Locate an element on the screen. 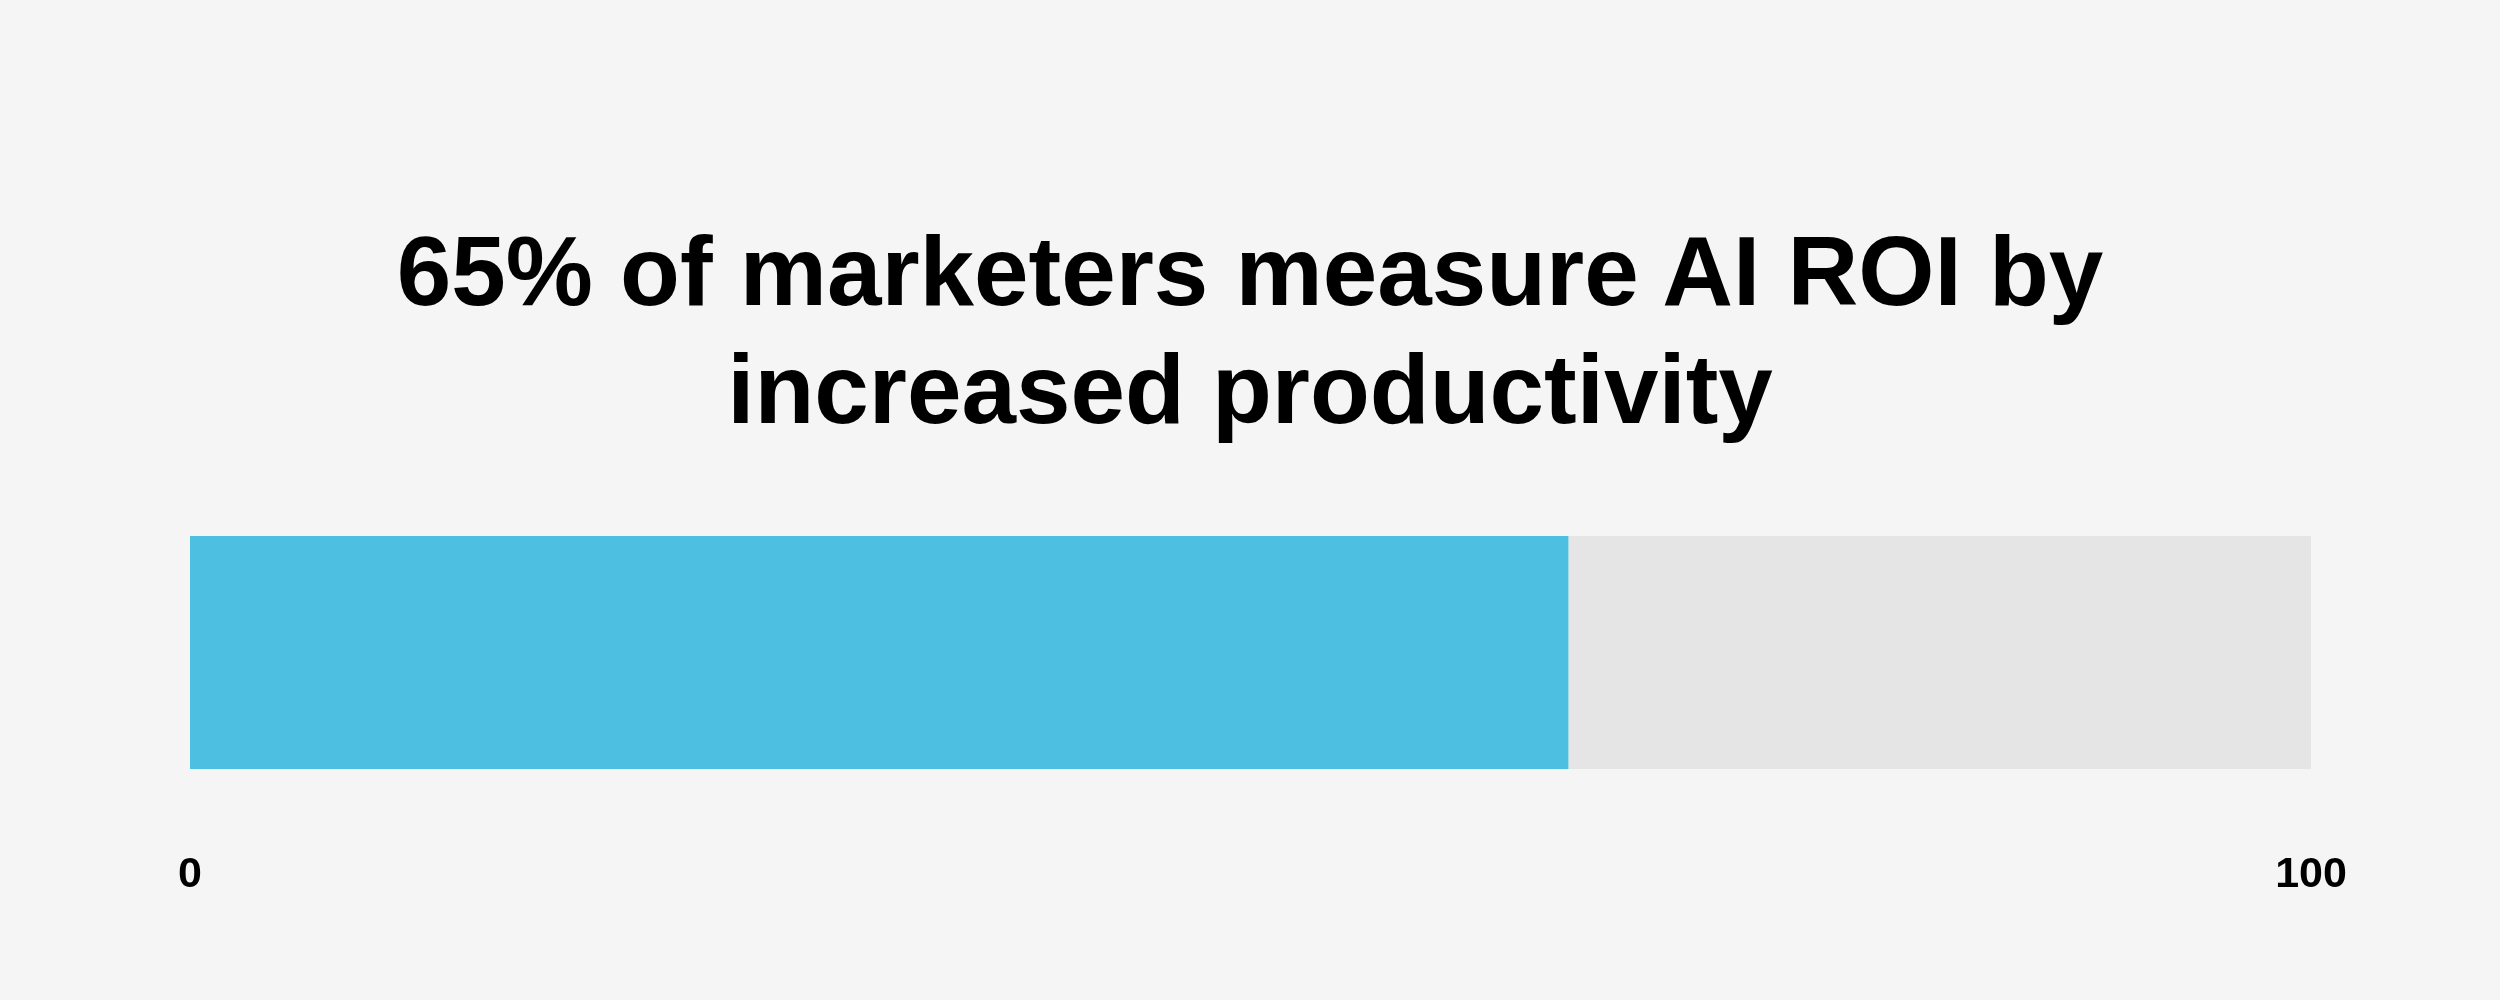  x-tick-label: 0 is located at coordinates (190, 871).